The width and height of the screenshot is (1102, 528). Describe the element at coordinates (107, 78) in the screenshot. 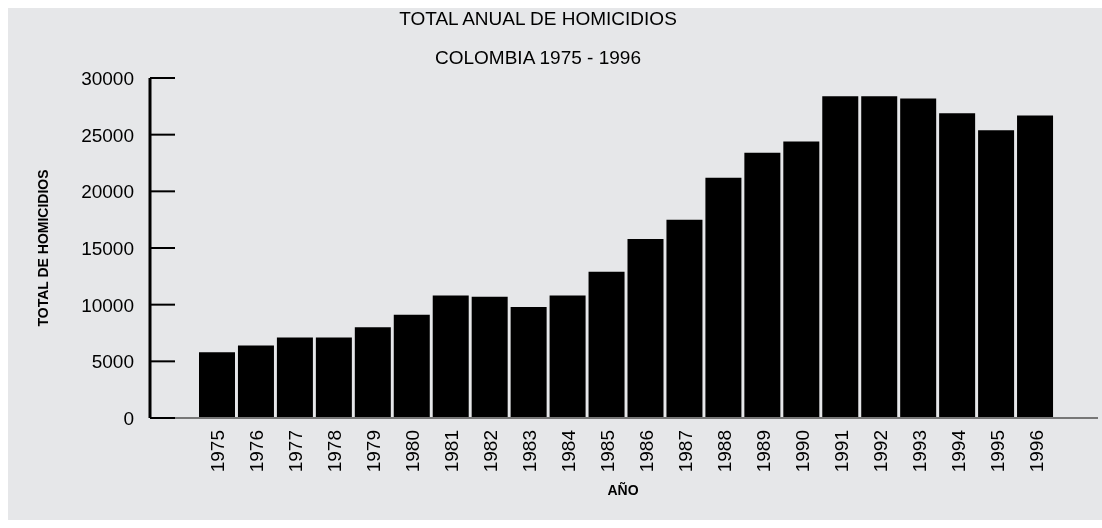

I see `y-tick-label: 30000` at that location.